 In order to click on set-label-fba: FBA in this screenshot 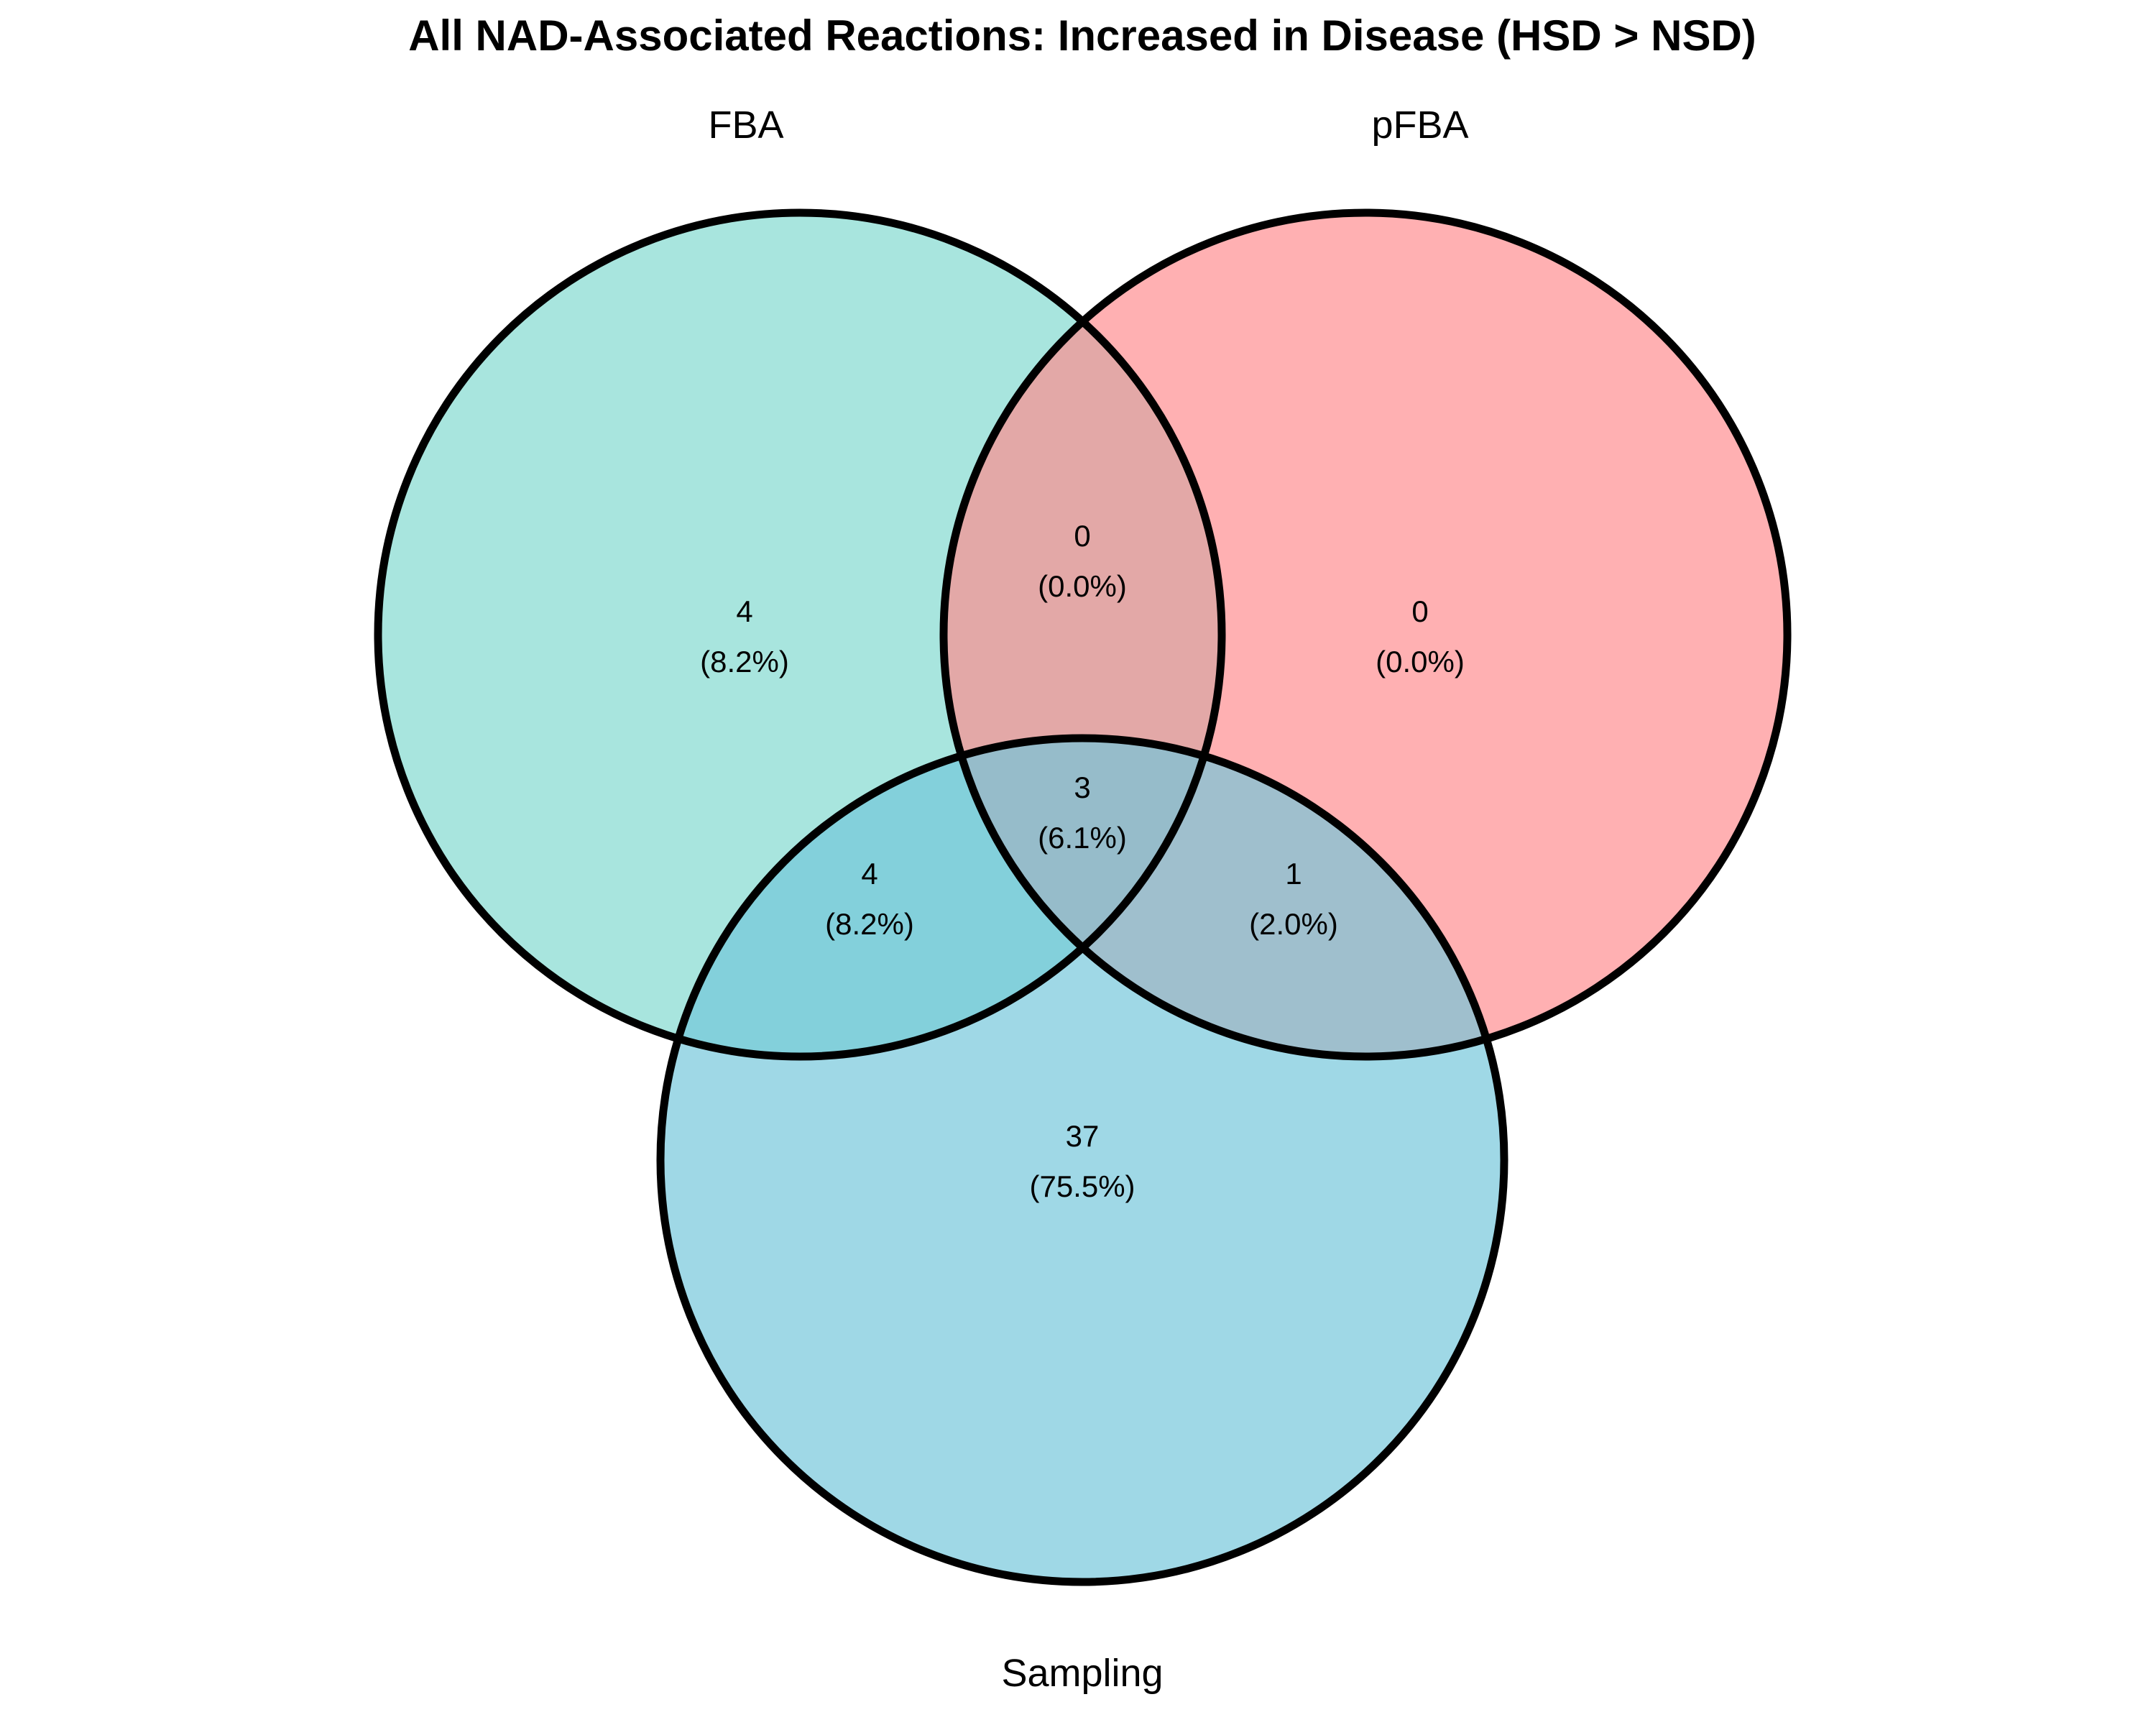, I will do `click(745, 125)`.